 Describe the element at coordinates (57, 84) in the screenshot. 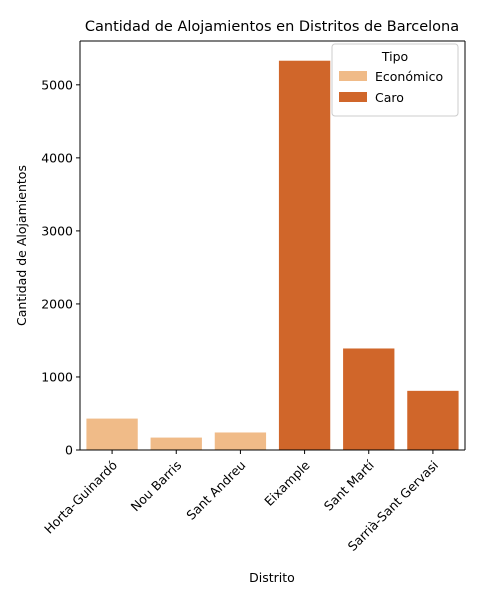

I see `y-tick-label-5: 5000` at that location.